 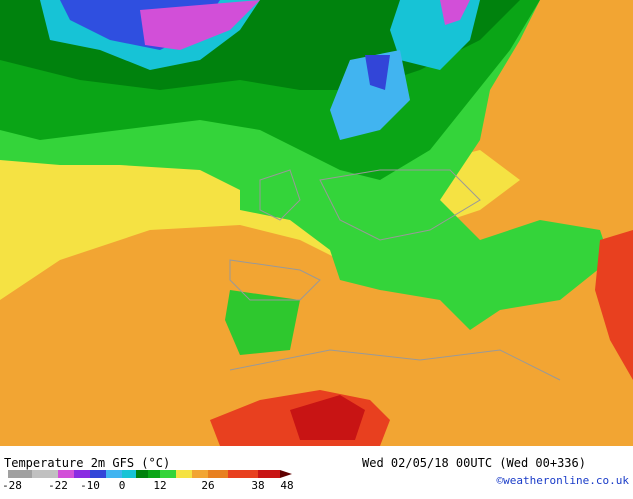 What do you see at coordinates (148, 485) in the screenshot?
I see `colorbar-ticks: -28 -22 -10 0 12 26 38 48` at bounding box center [148, 485].